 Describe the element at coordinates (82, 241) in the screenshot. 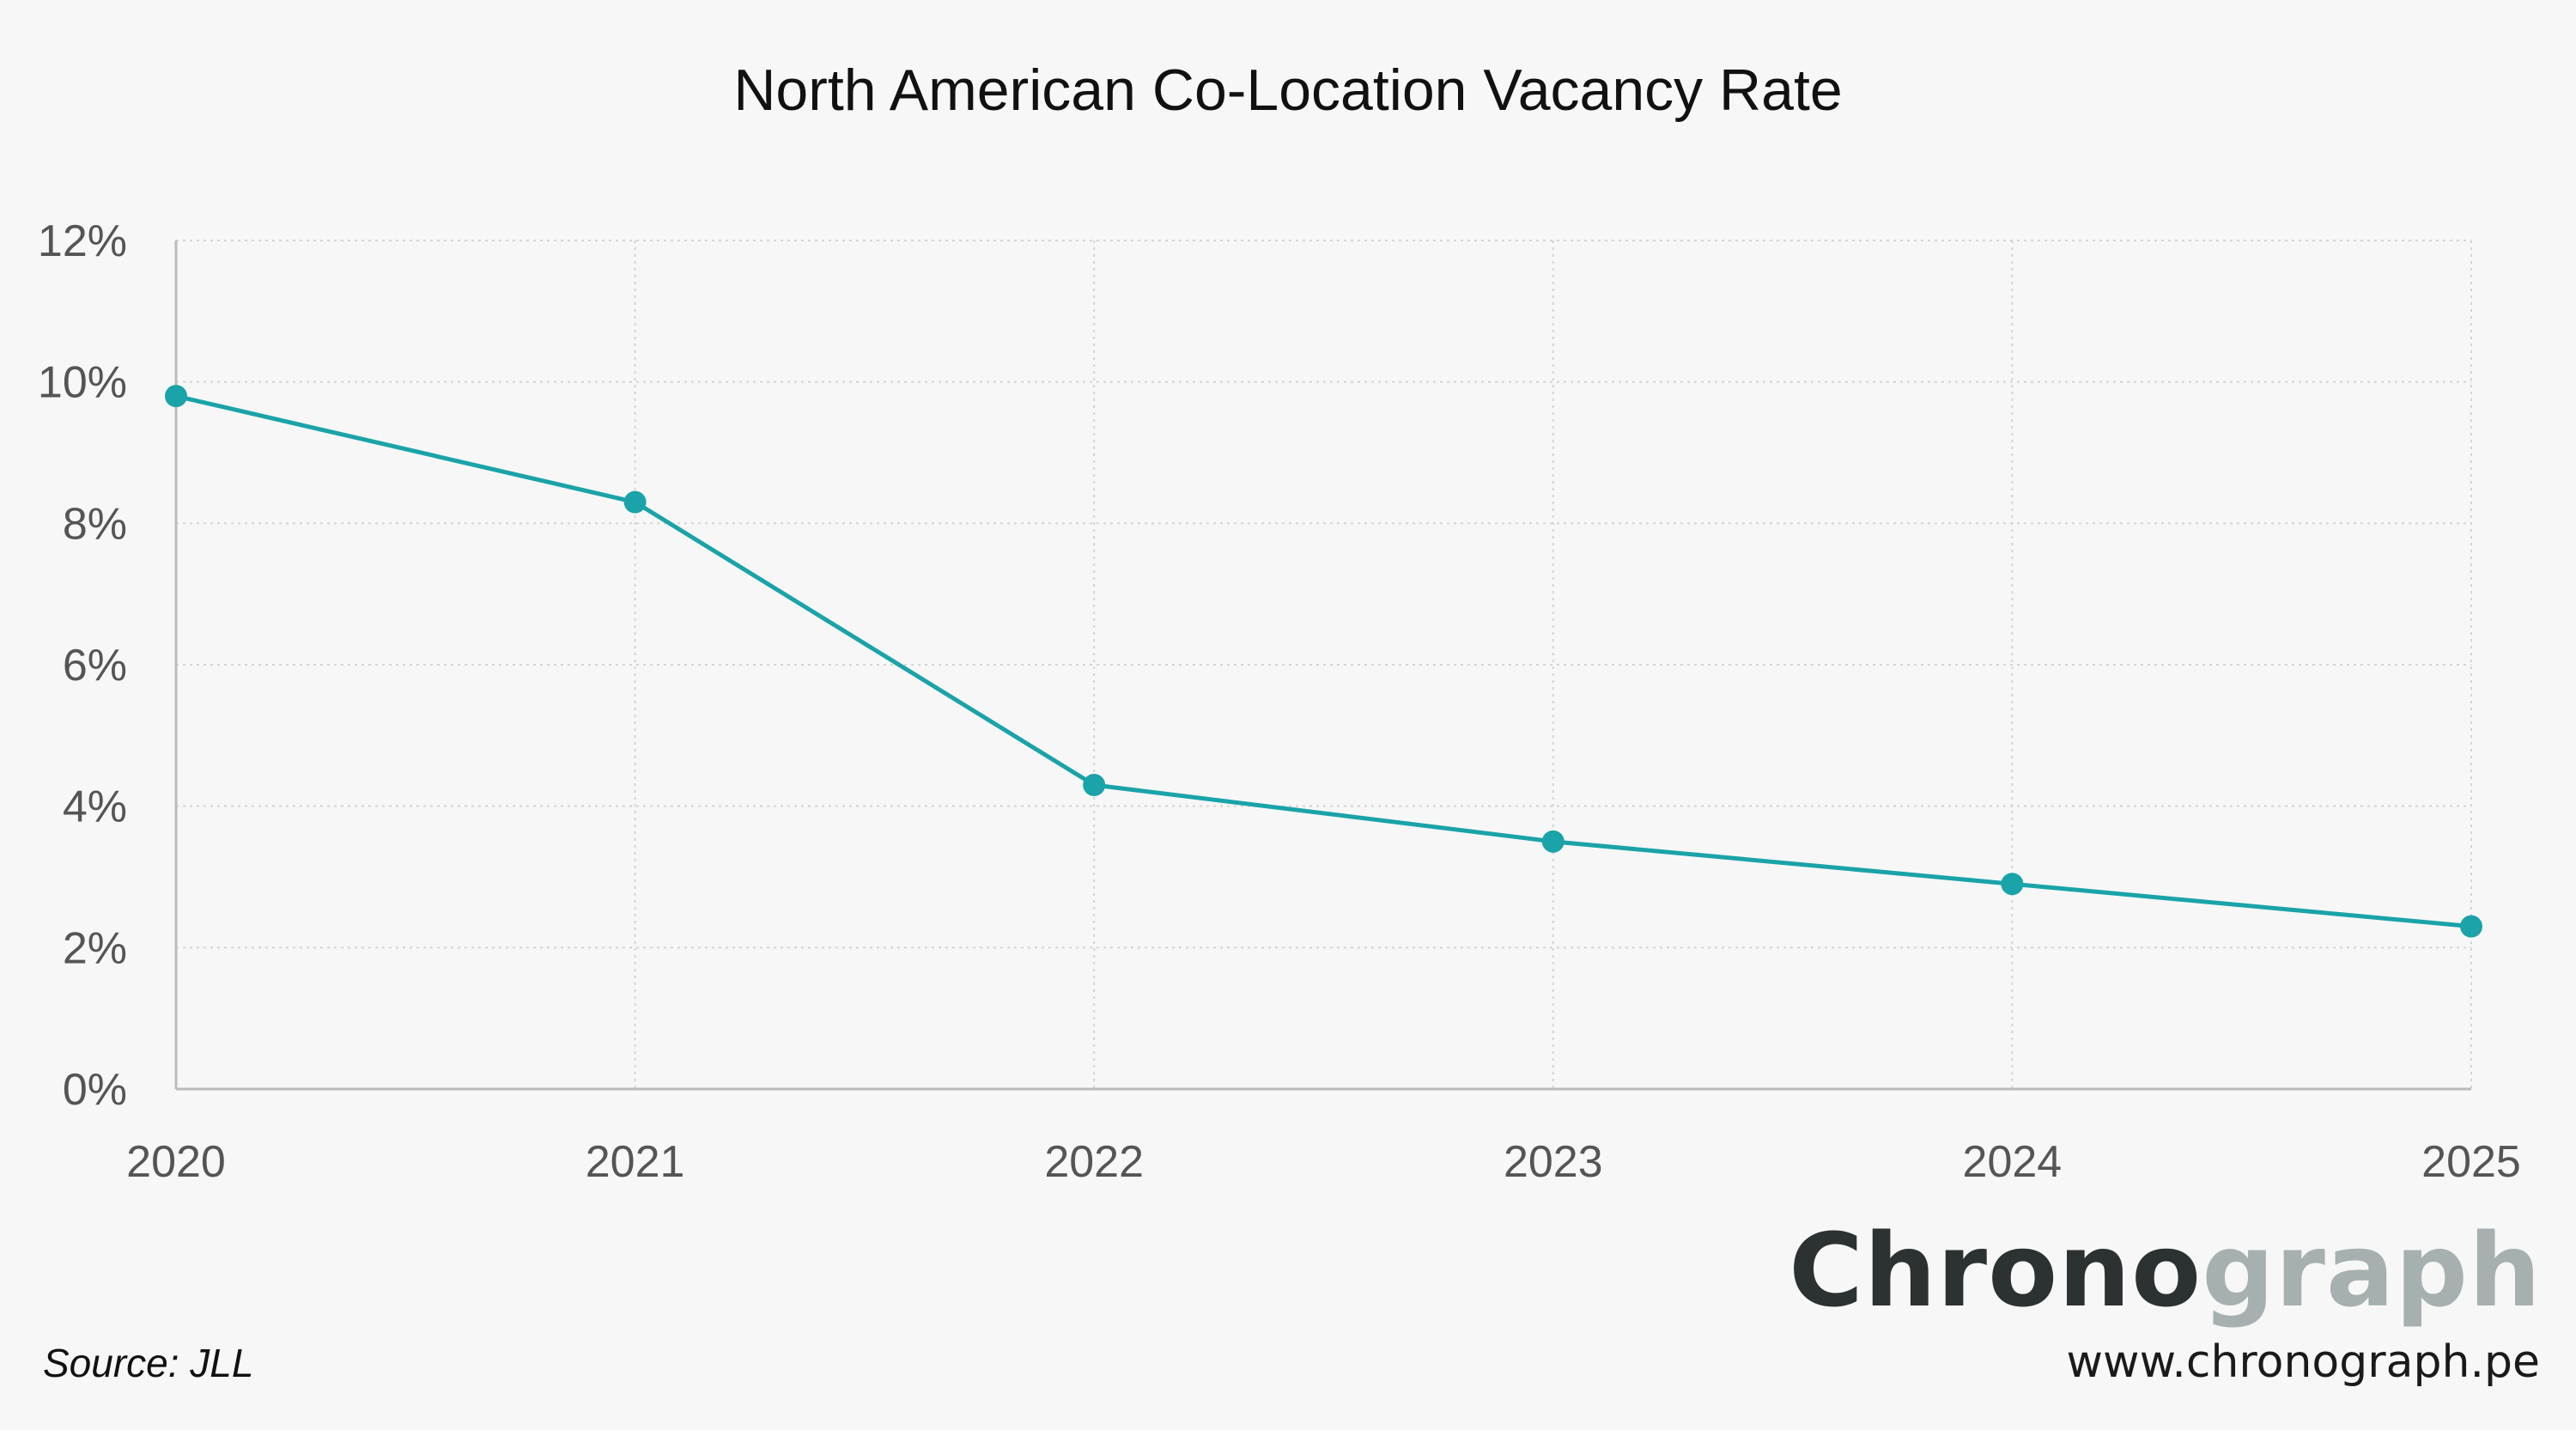

I see `y-tick-label: 12%` at that location.